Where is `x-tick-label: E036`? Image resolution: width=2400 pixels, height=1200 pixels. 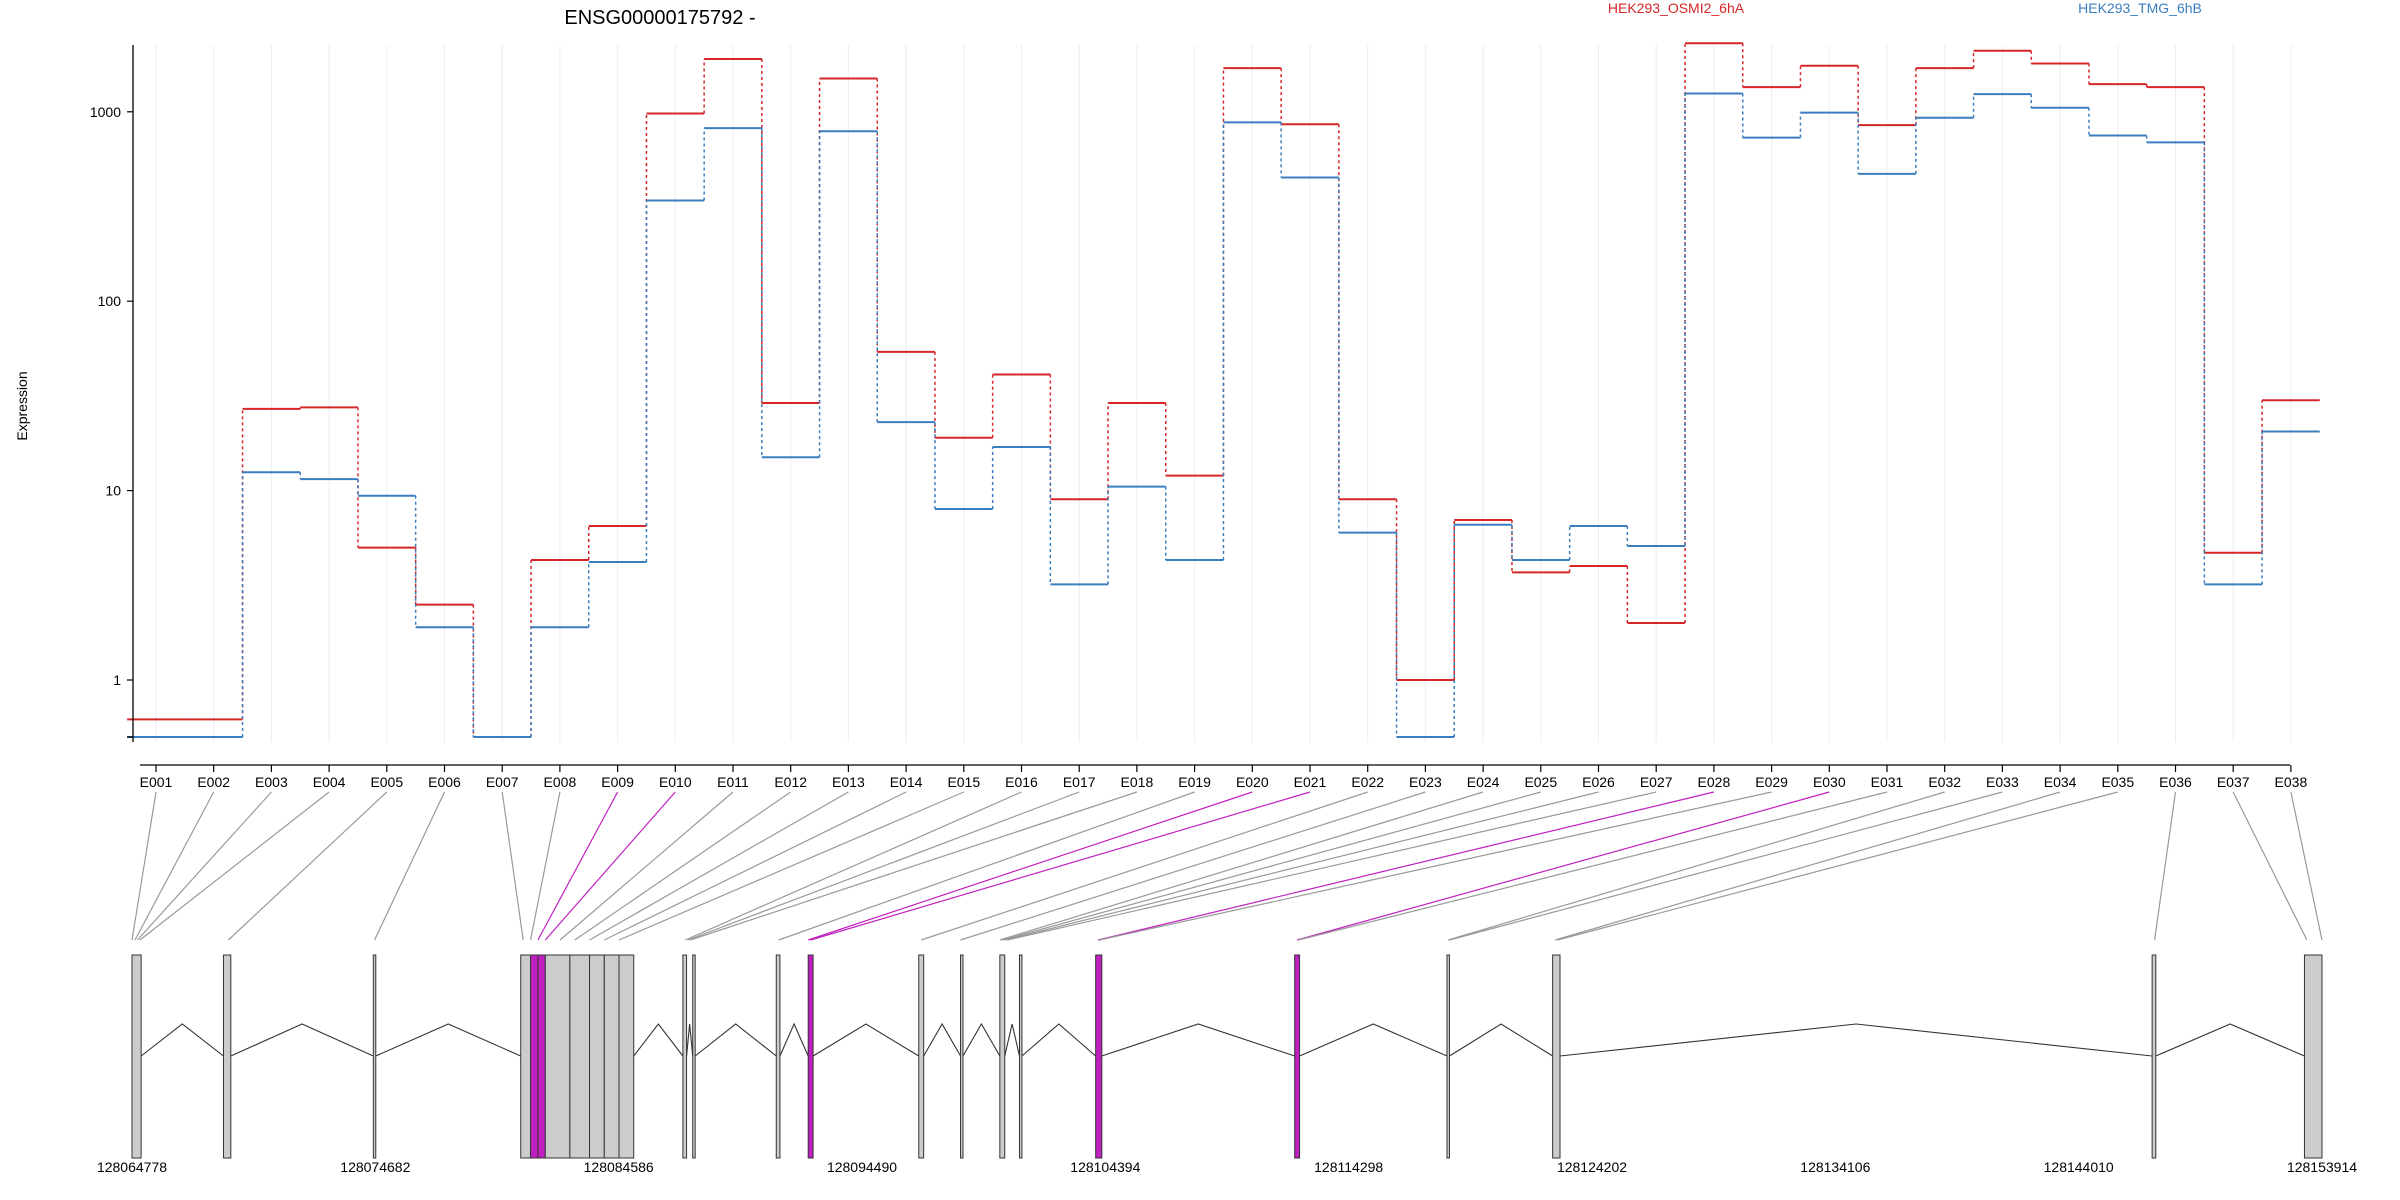
x-tick-label: E036 is located at coordinates (2175, 782).